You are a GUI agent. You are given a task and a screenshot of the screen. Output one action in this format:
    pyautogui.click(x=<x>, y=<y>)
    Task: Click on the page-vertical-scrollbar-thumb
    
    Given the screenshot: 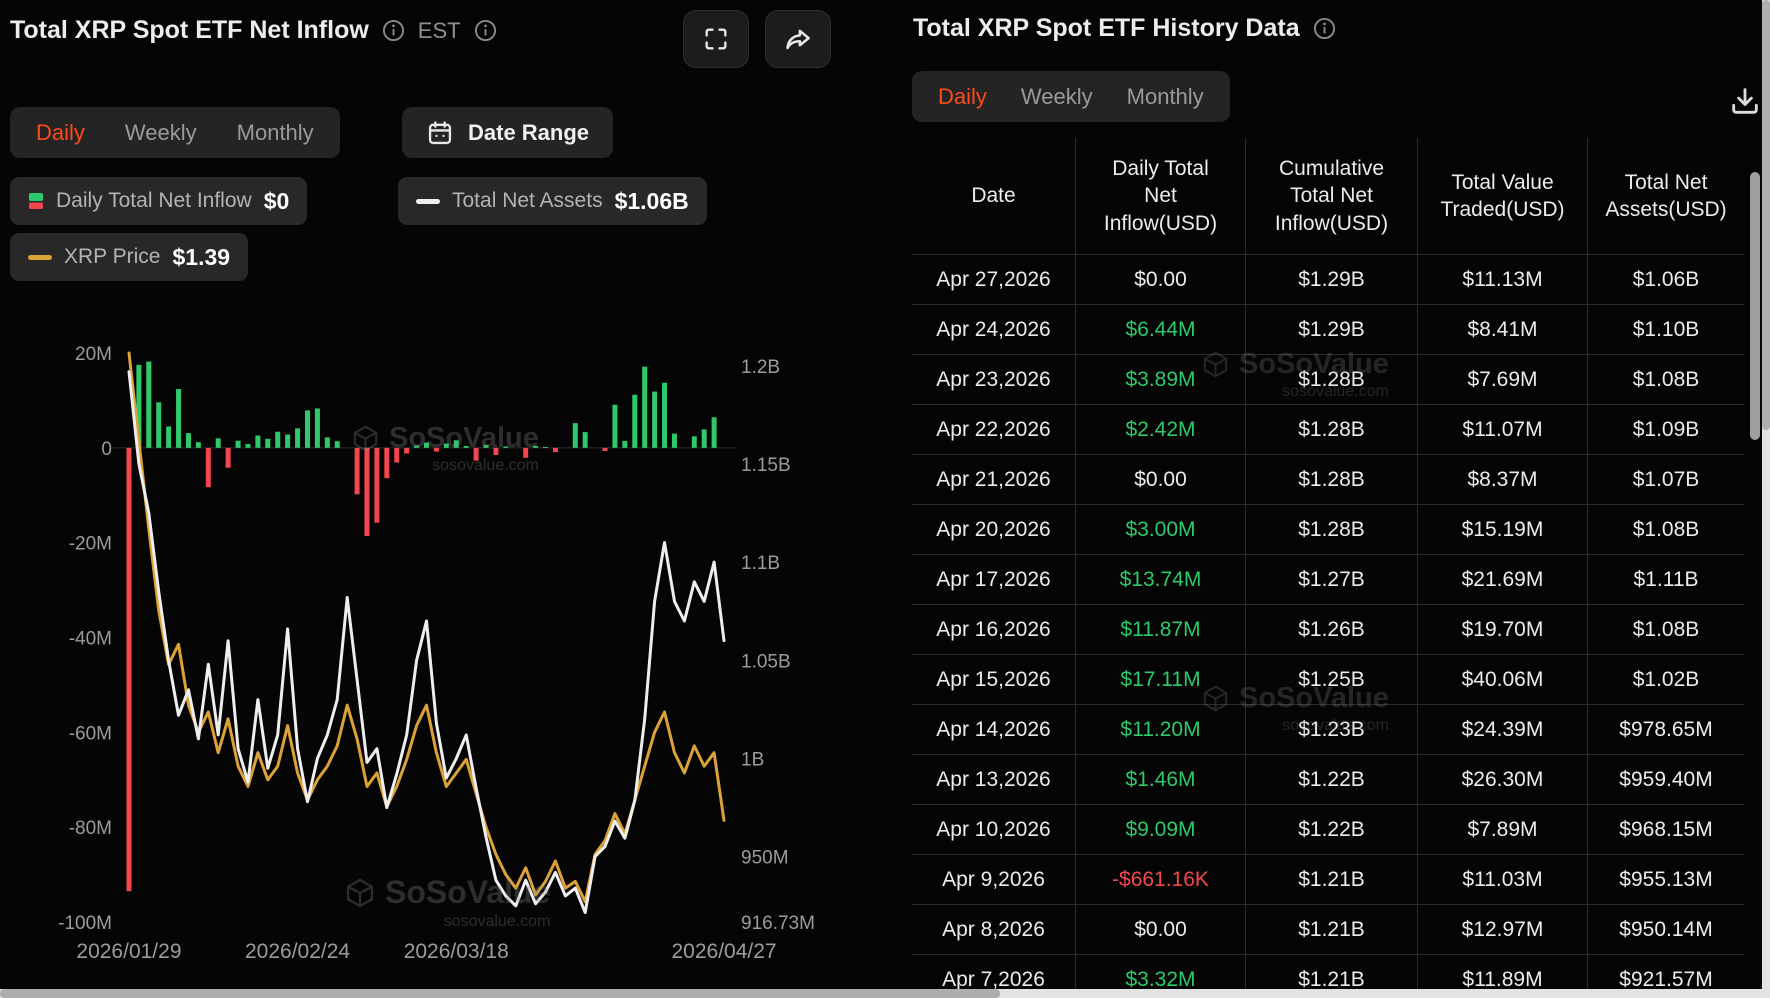 What is the action you would take?
    pyautogui.click(x=1766, y=215)
    